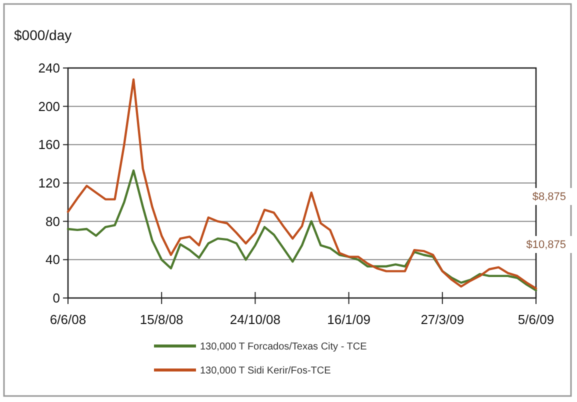 This screenshot has width=577, height=402. What do you see at coordinates (49, 106) in the screenshot?
I see `y-tick-label: 200` at bounding box center [49, 106].